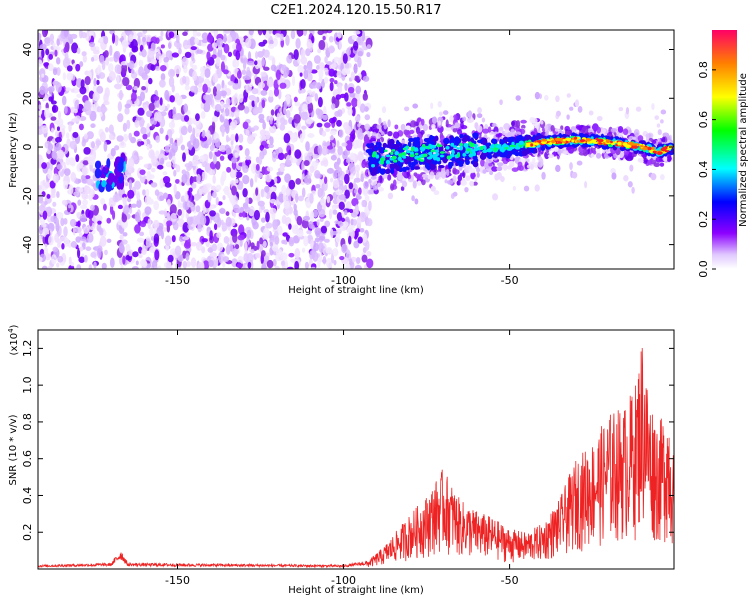 The height and width of the screenshot is (600, 750). I want to click on spectrogram-cell-1903, so click(58, 194).